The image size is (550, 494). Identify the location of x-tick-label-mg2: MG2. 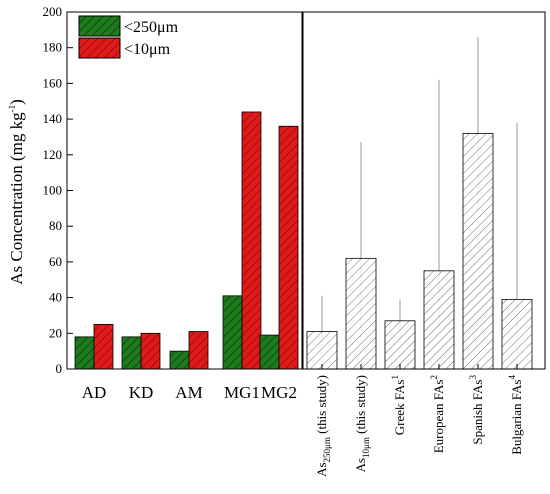
(279, 392).